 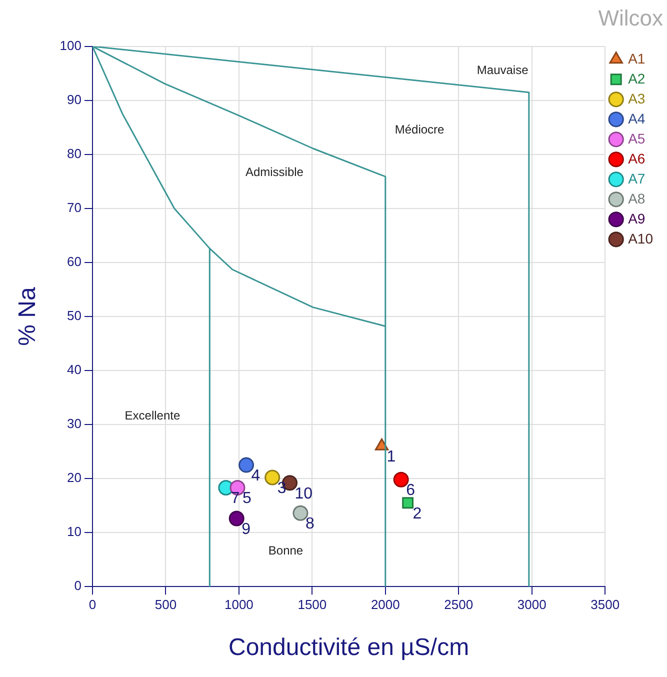 What do you see at coordinates (255, 475) in the screenshot?
I see `annotation: 4` at bounding box center [255, 475].